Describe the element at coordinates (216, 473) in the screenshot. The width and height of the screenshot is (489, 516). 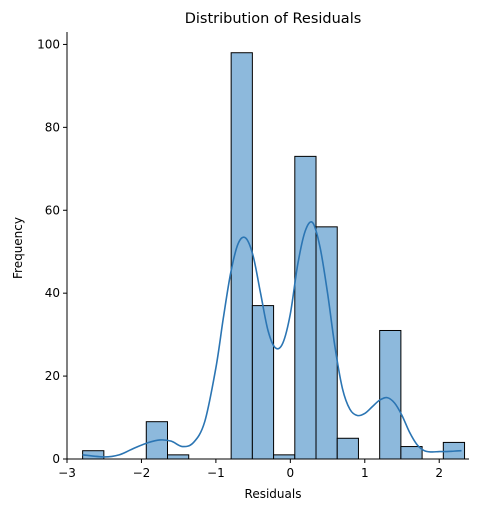
I see `x-tick-label: −1` at that location.